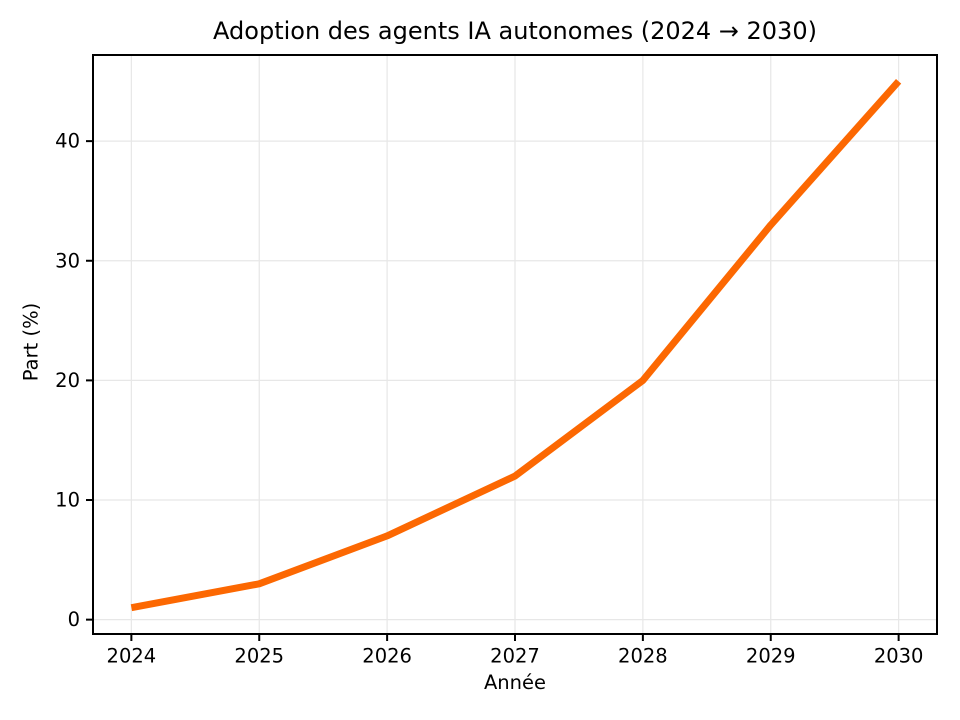 This screenshot has height=720, width=960. I want to click on x-tick-label: 2026, so click(387, 655).